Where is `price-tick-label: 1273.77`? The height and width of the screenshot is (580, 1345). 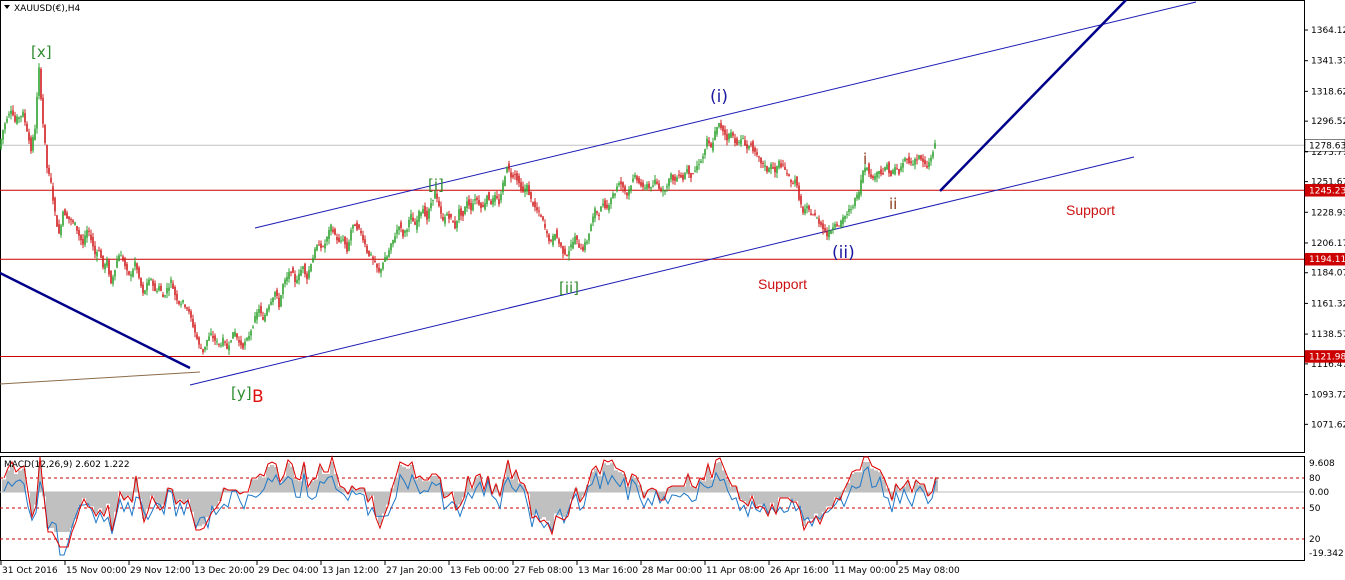
price-tick-label: 1273.77 is located at coordinates (1328, 153).